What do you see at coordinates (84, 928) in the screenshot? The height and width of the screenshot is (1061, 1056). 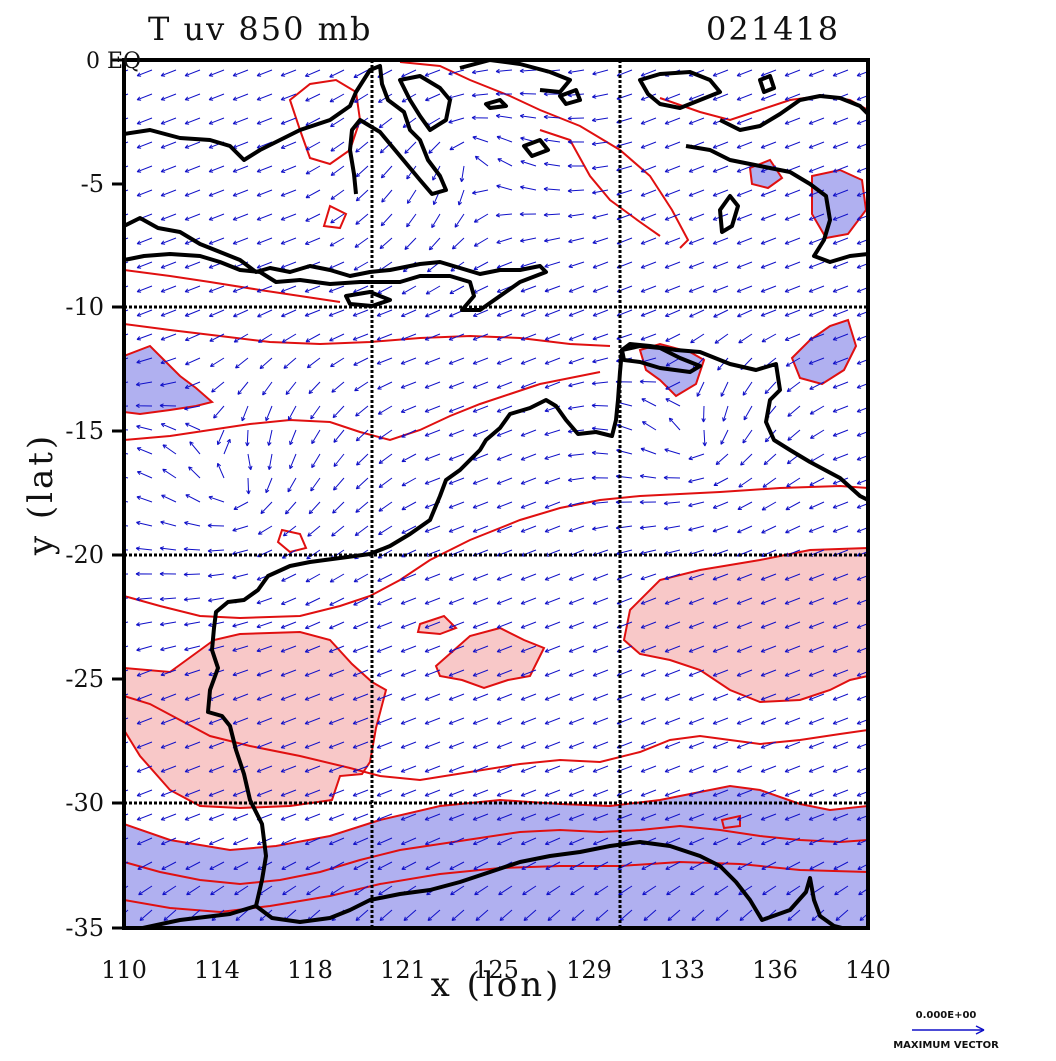 I see `y-tick-label: -35` at bounding box center [84, 928].